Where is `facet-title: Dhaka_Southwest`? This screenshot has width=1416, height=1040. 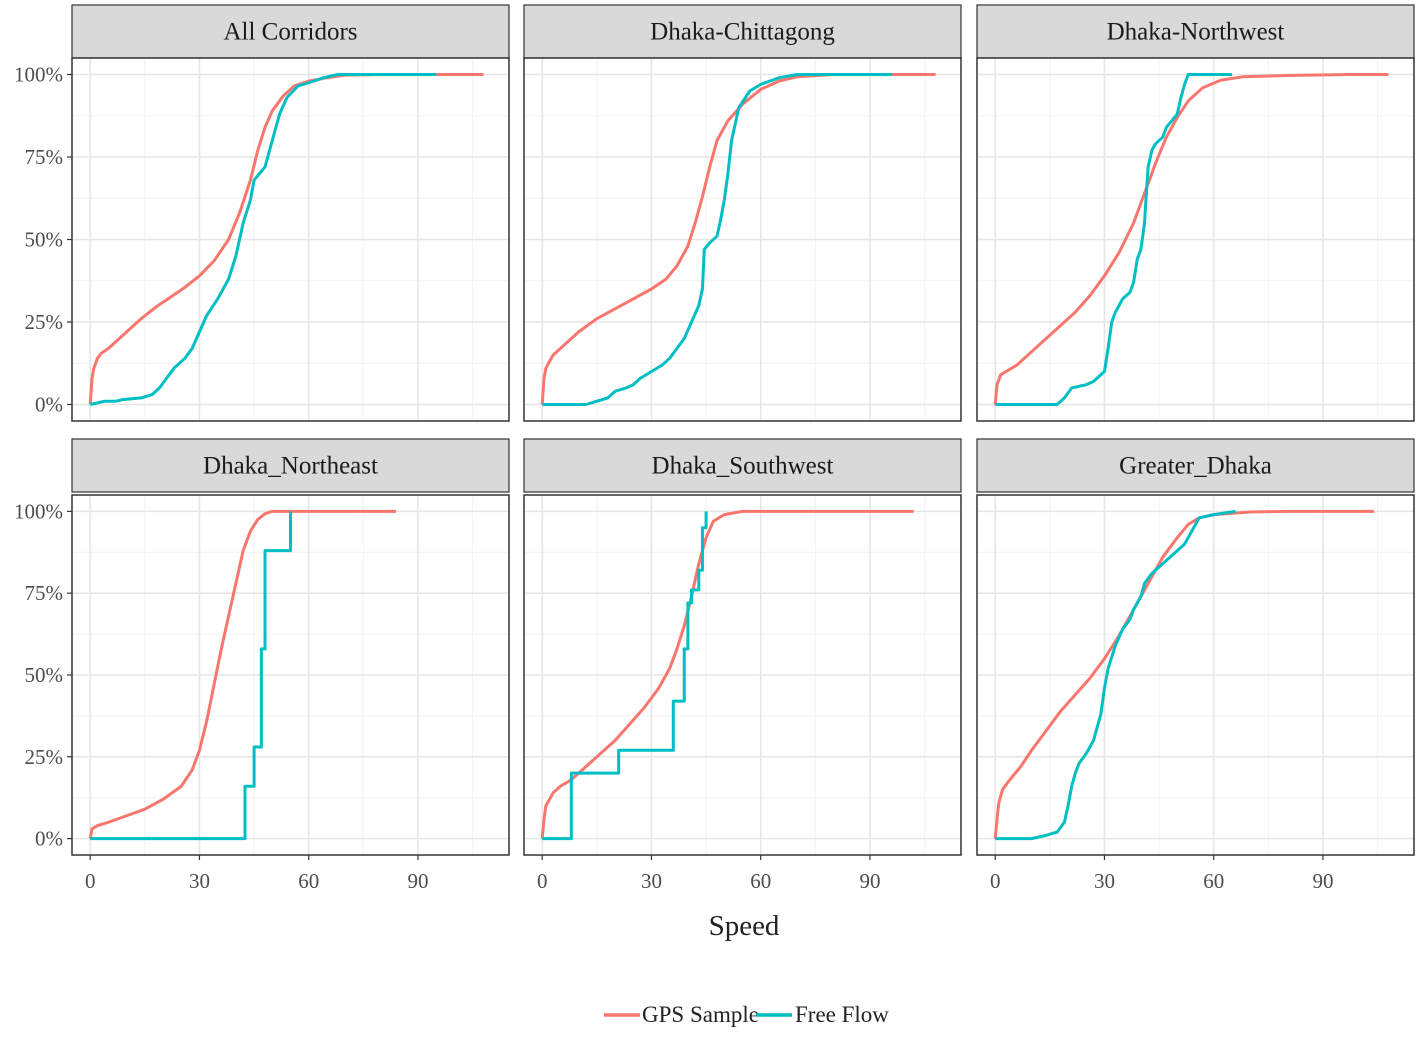
facet-title: Dhaka_Southwest is located at coordinates (743, 466).